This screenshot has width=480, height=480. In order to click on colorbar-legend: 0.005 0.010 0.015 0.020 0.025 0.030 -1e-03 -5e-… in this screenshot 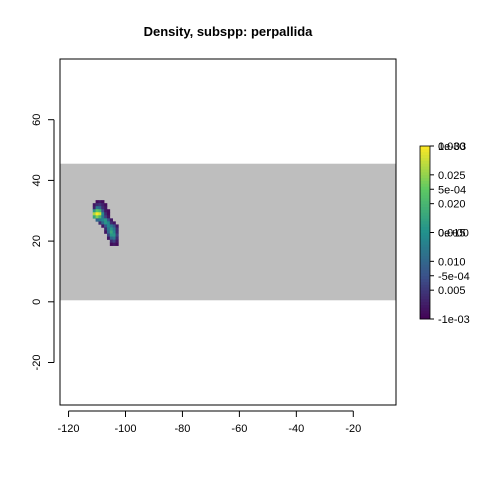, I will do `click(444, 233)`.